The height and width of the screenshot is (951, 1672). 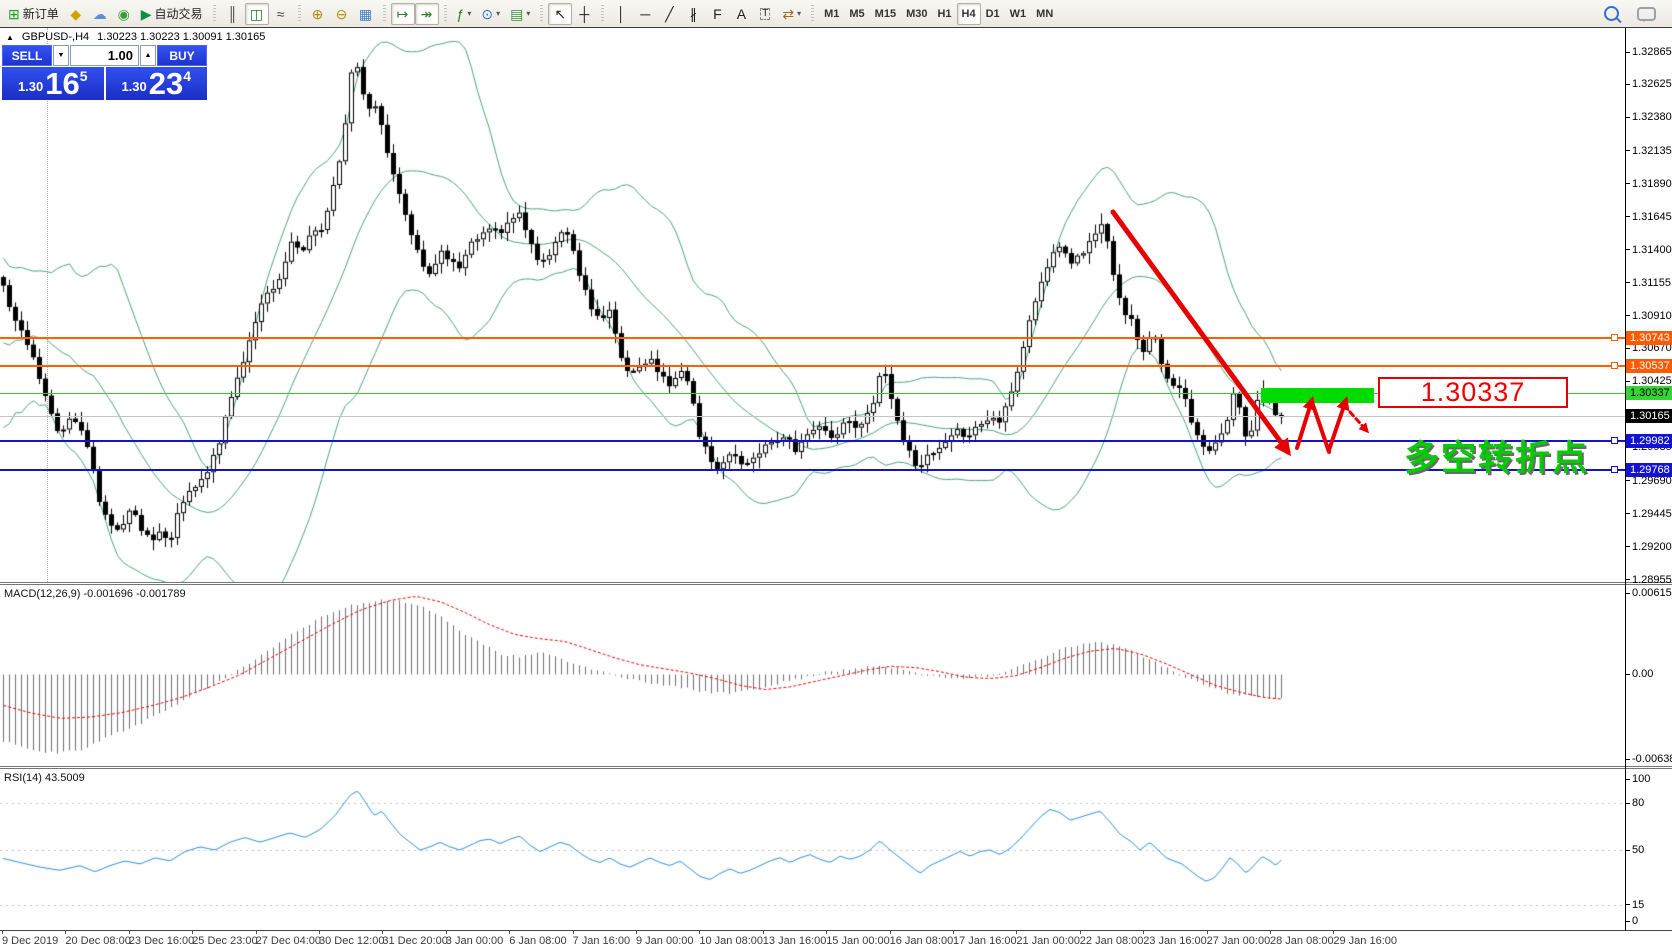 What do you see at coordinates (885, 14) in the screenshot?
I see `timeframe-m15: M15` at bounding box center [885, 14].